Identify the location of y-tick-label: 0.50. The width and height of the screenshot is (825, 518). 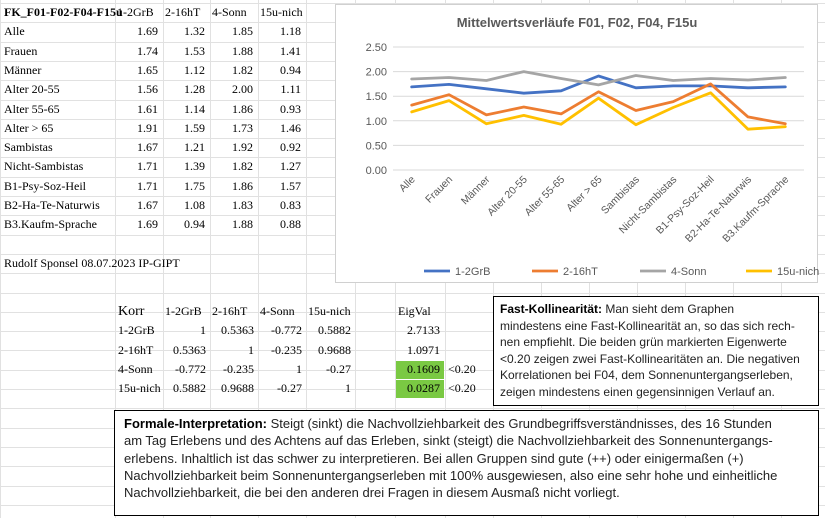
(376, 146).